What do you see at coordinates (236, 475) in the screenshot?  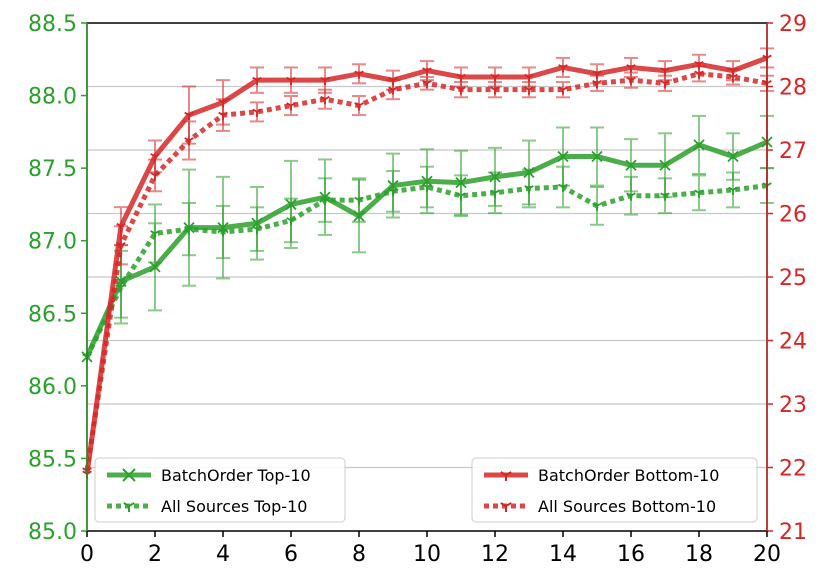 I see `legend-label: BatchOrder Top-10` at bounding box center [236, 475].